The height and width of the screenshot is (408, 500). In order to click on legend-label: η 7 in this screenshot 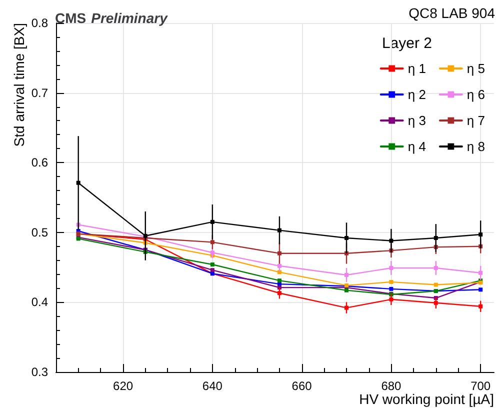, I will do `click(476, 120)`.